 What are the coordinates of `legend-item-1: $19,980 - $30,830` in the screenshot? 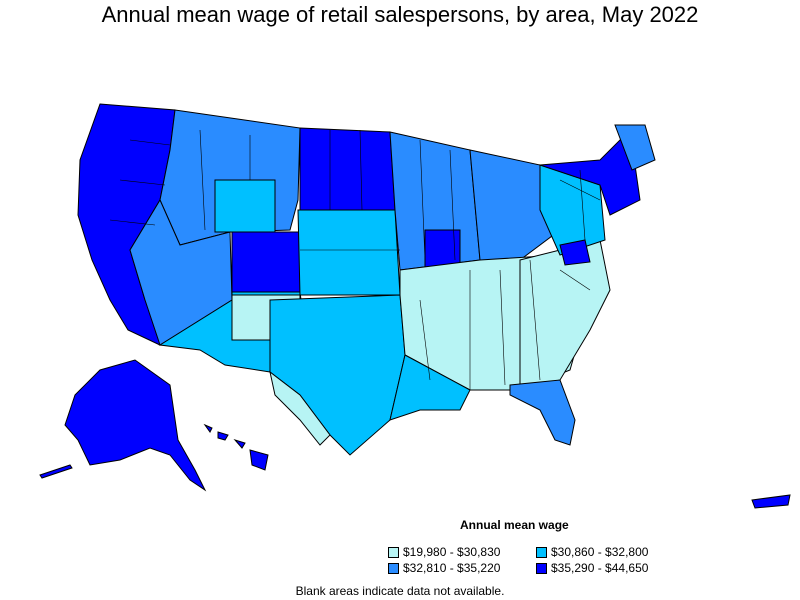 It's located at (444, 552).